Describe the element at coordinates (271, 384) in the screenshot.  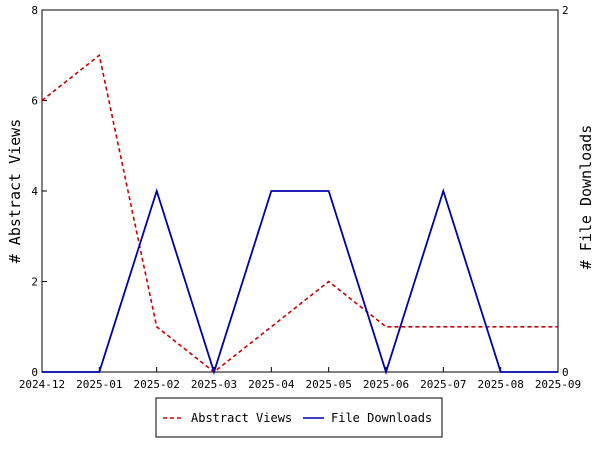
I see `x-tick-label: 2025-04` at that location.